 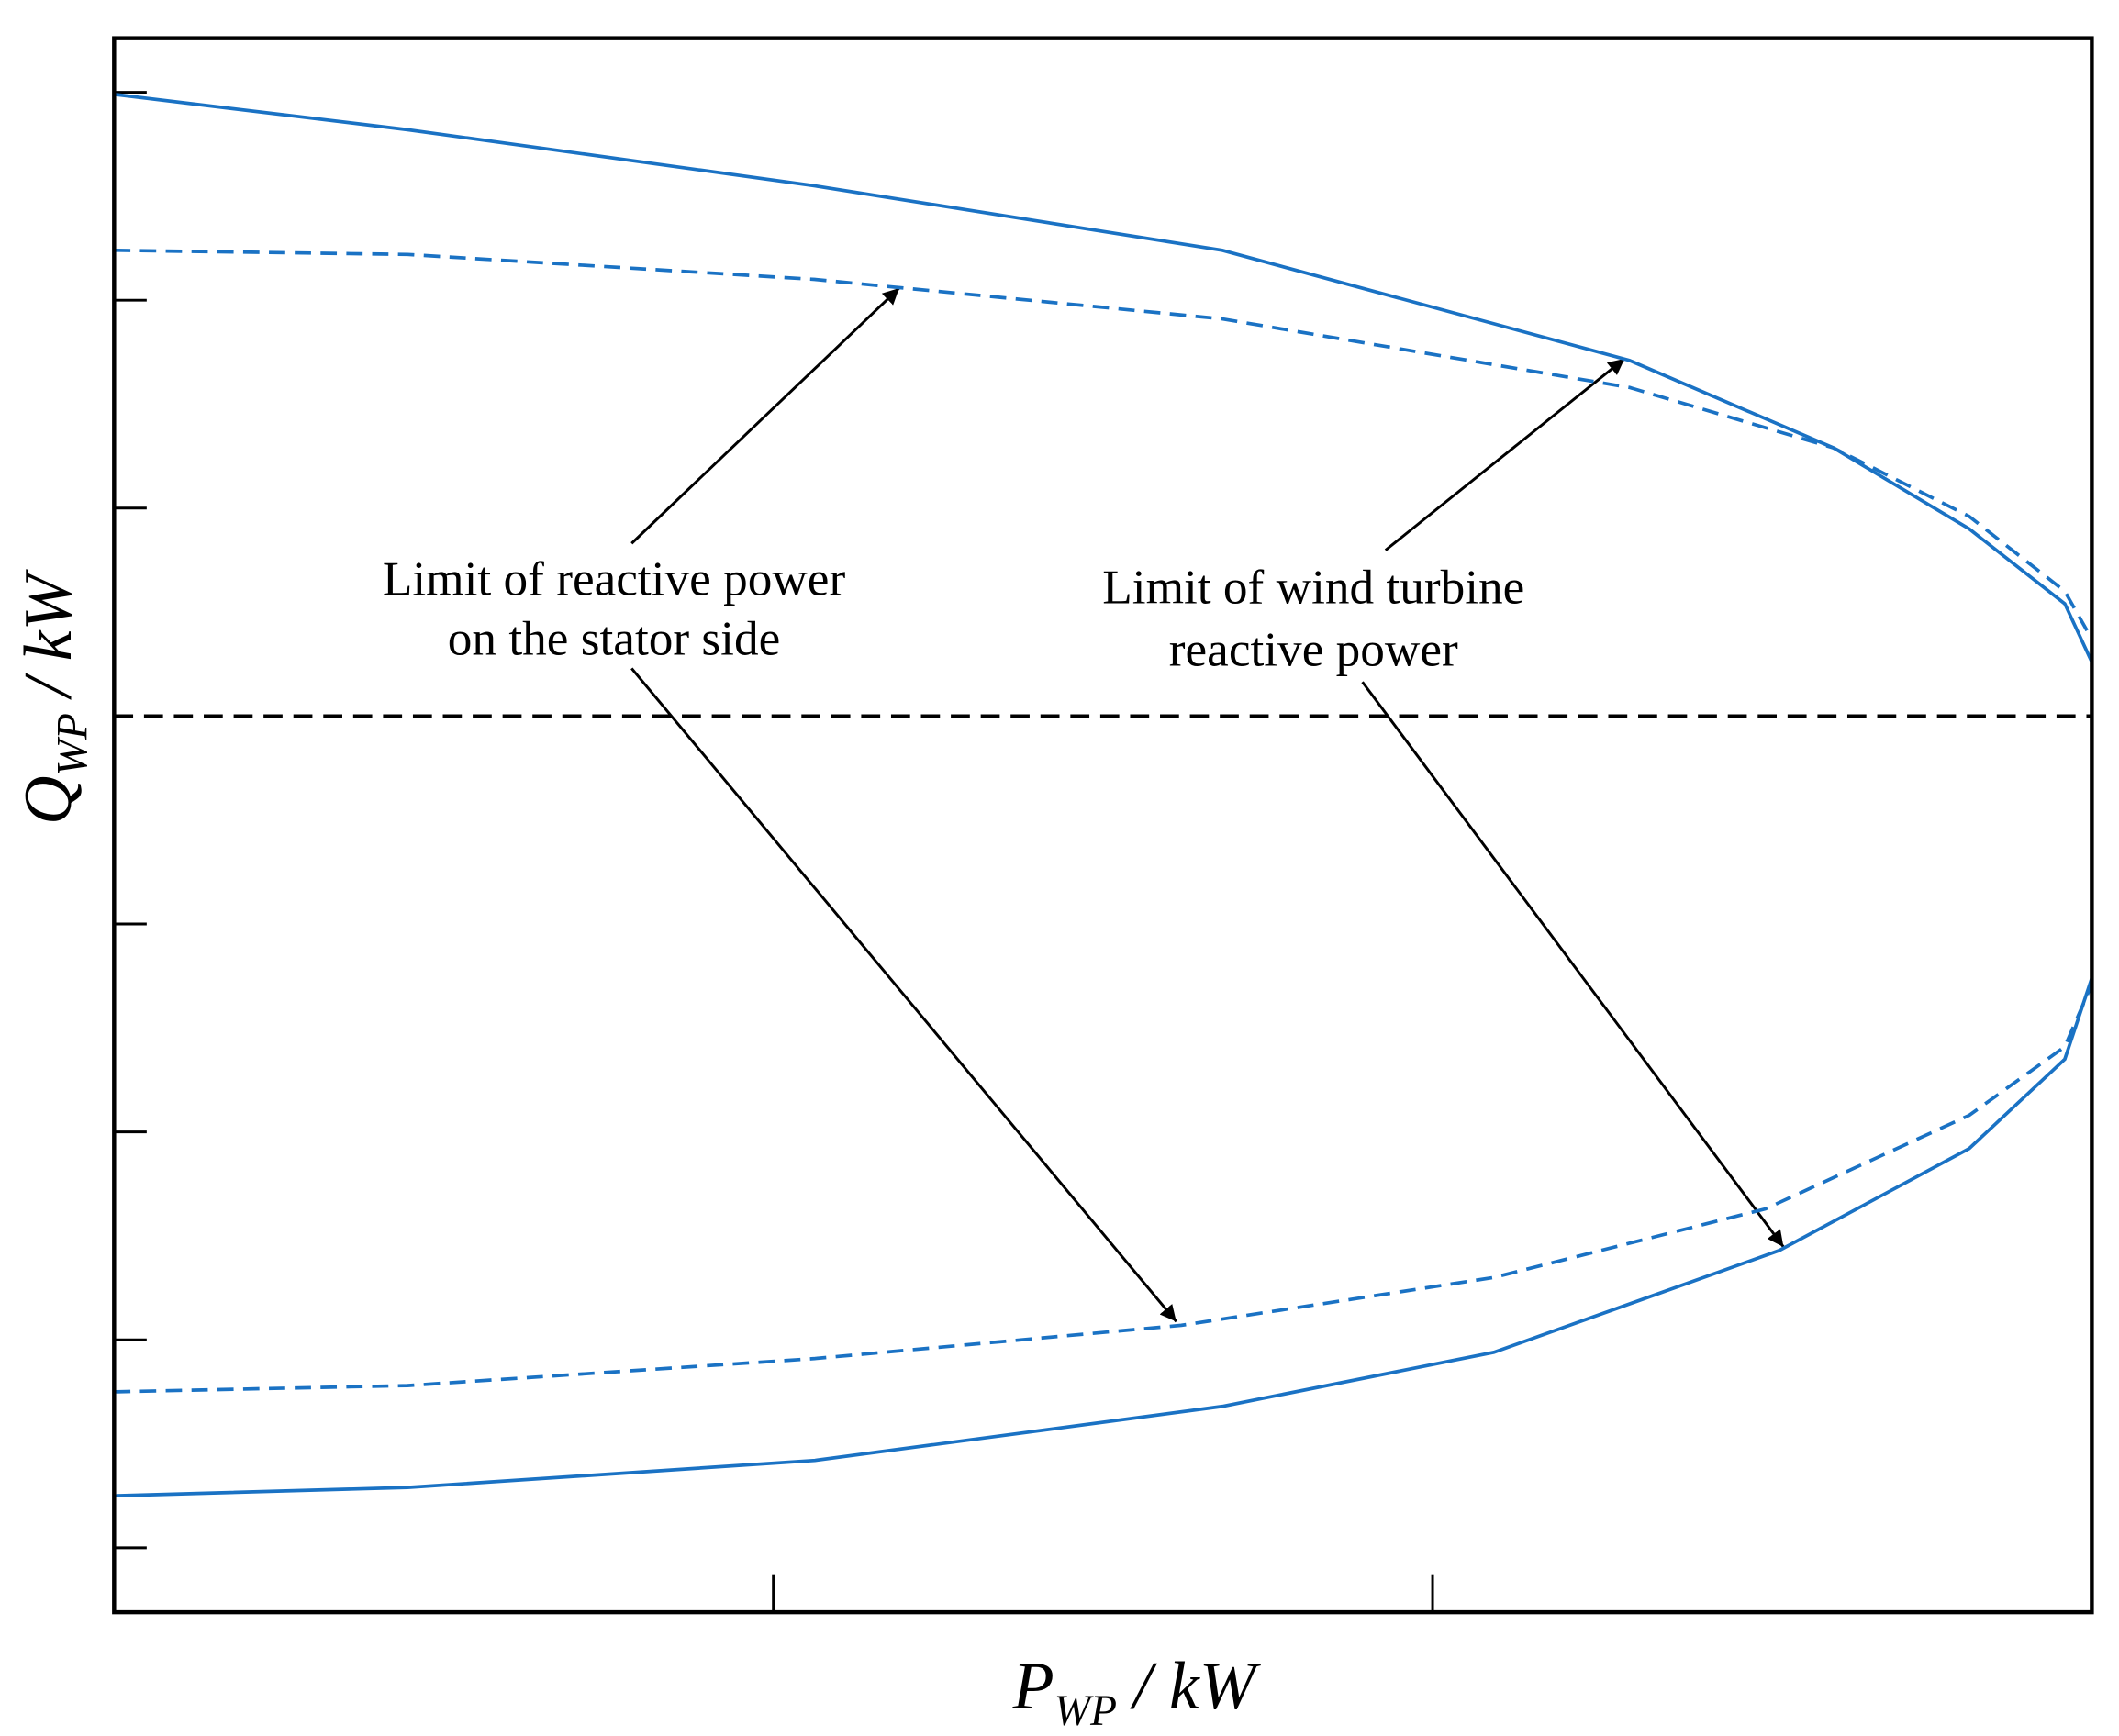 What do you see at coordinates (614, 578) in the screenshot?
I see `annotation: Limit of reactive power` at bounding box center [614, 578].